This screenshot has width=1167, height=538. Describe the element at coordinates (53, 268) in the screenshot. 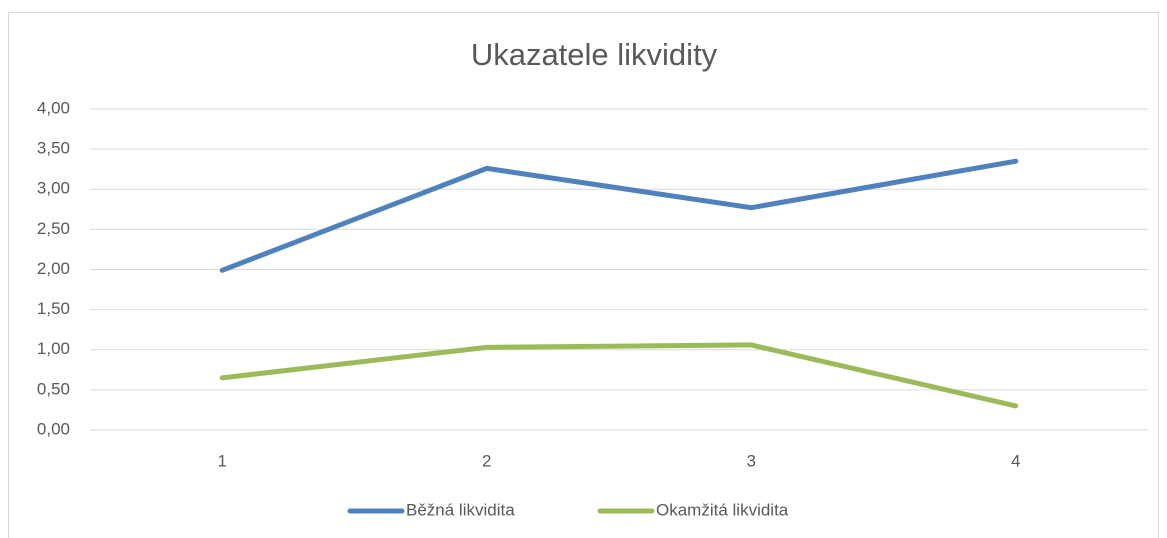

I see `y-tick-label: 2,00` at that location.